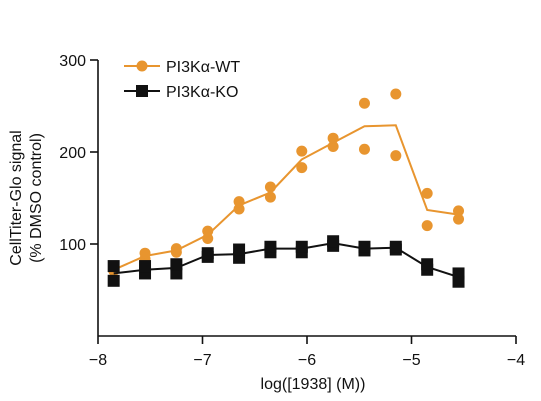  I want to click on legend-item-ko: PI3Kα-KO, so click(181, 92).